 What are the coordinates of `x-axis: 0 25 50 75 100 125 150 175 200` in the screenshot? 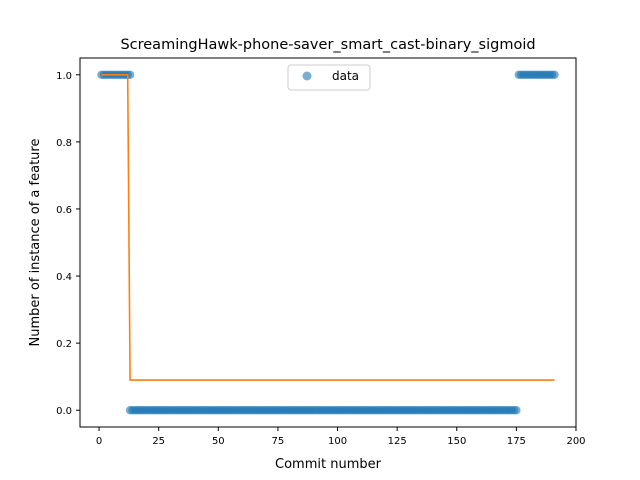 It's located at (341, 437).